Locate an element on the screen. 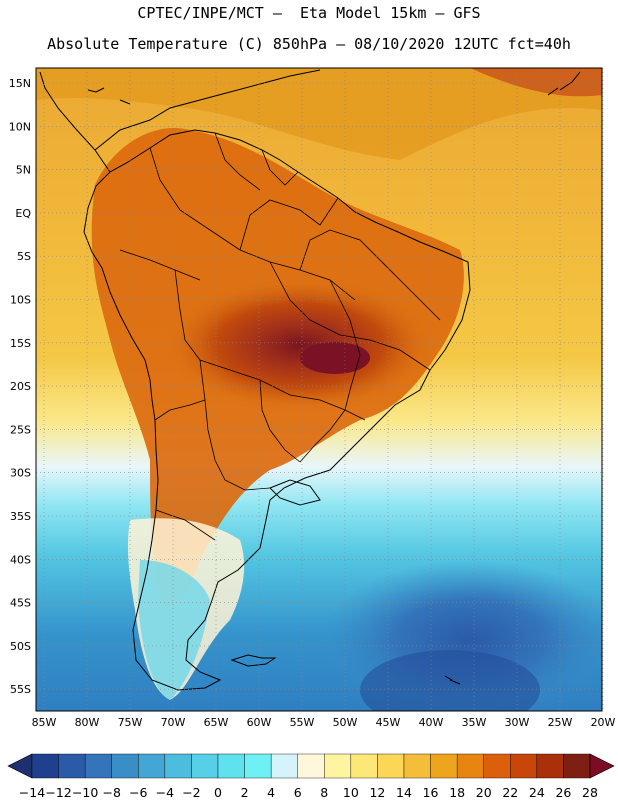  lon-label: 50W is located at coordinates (345, 722).